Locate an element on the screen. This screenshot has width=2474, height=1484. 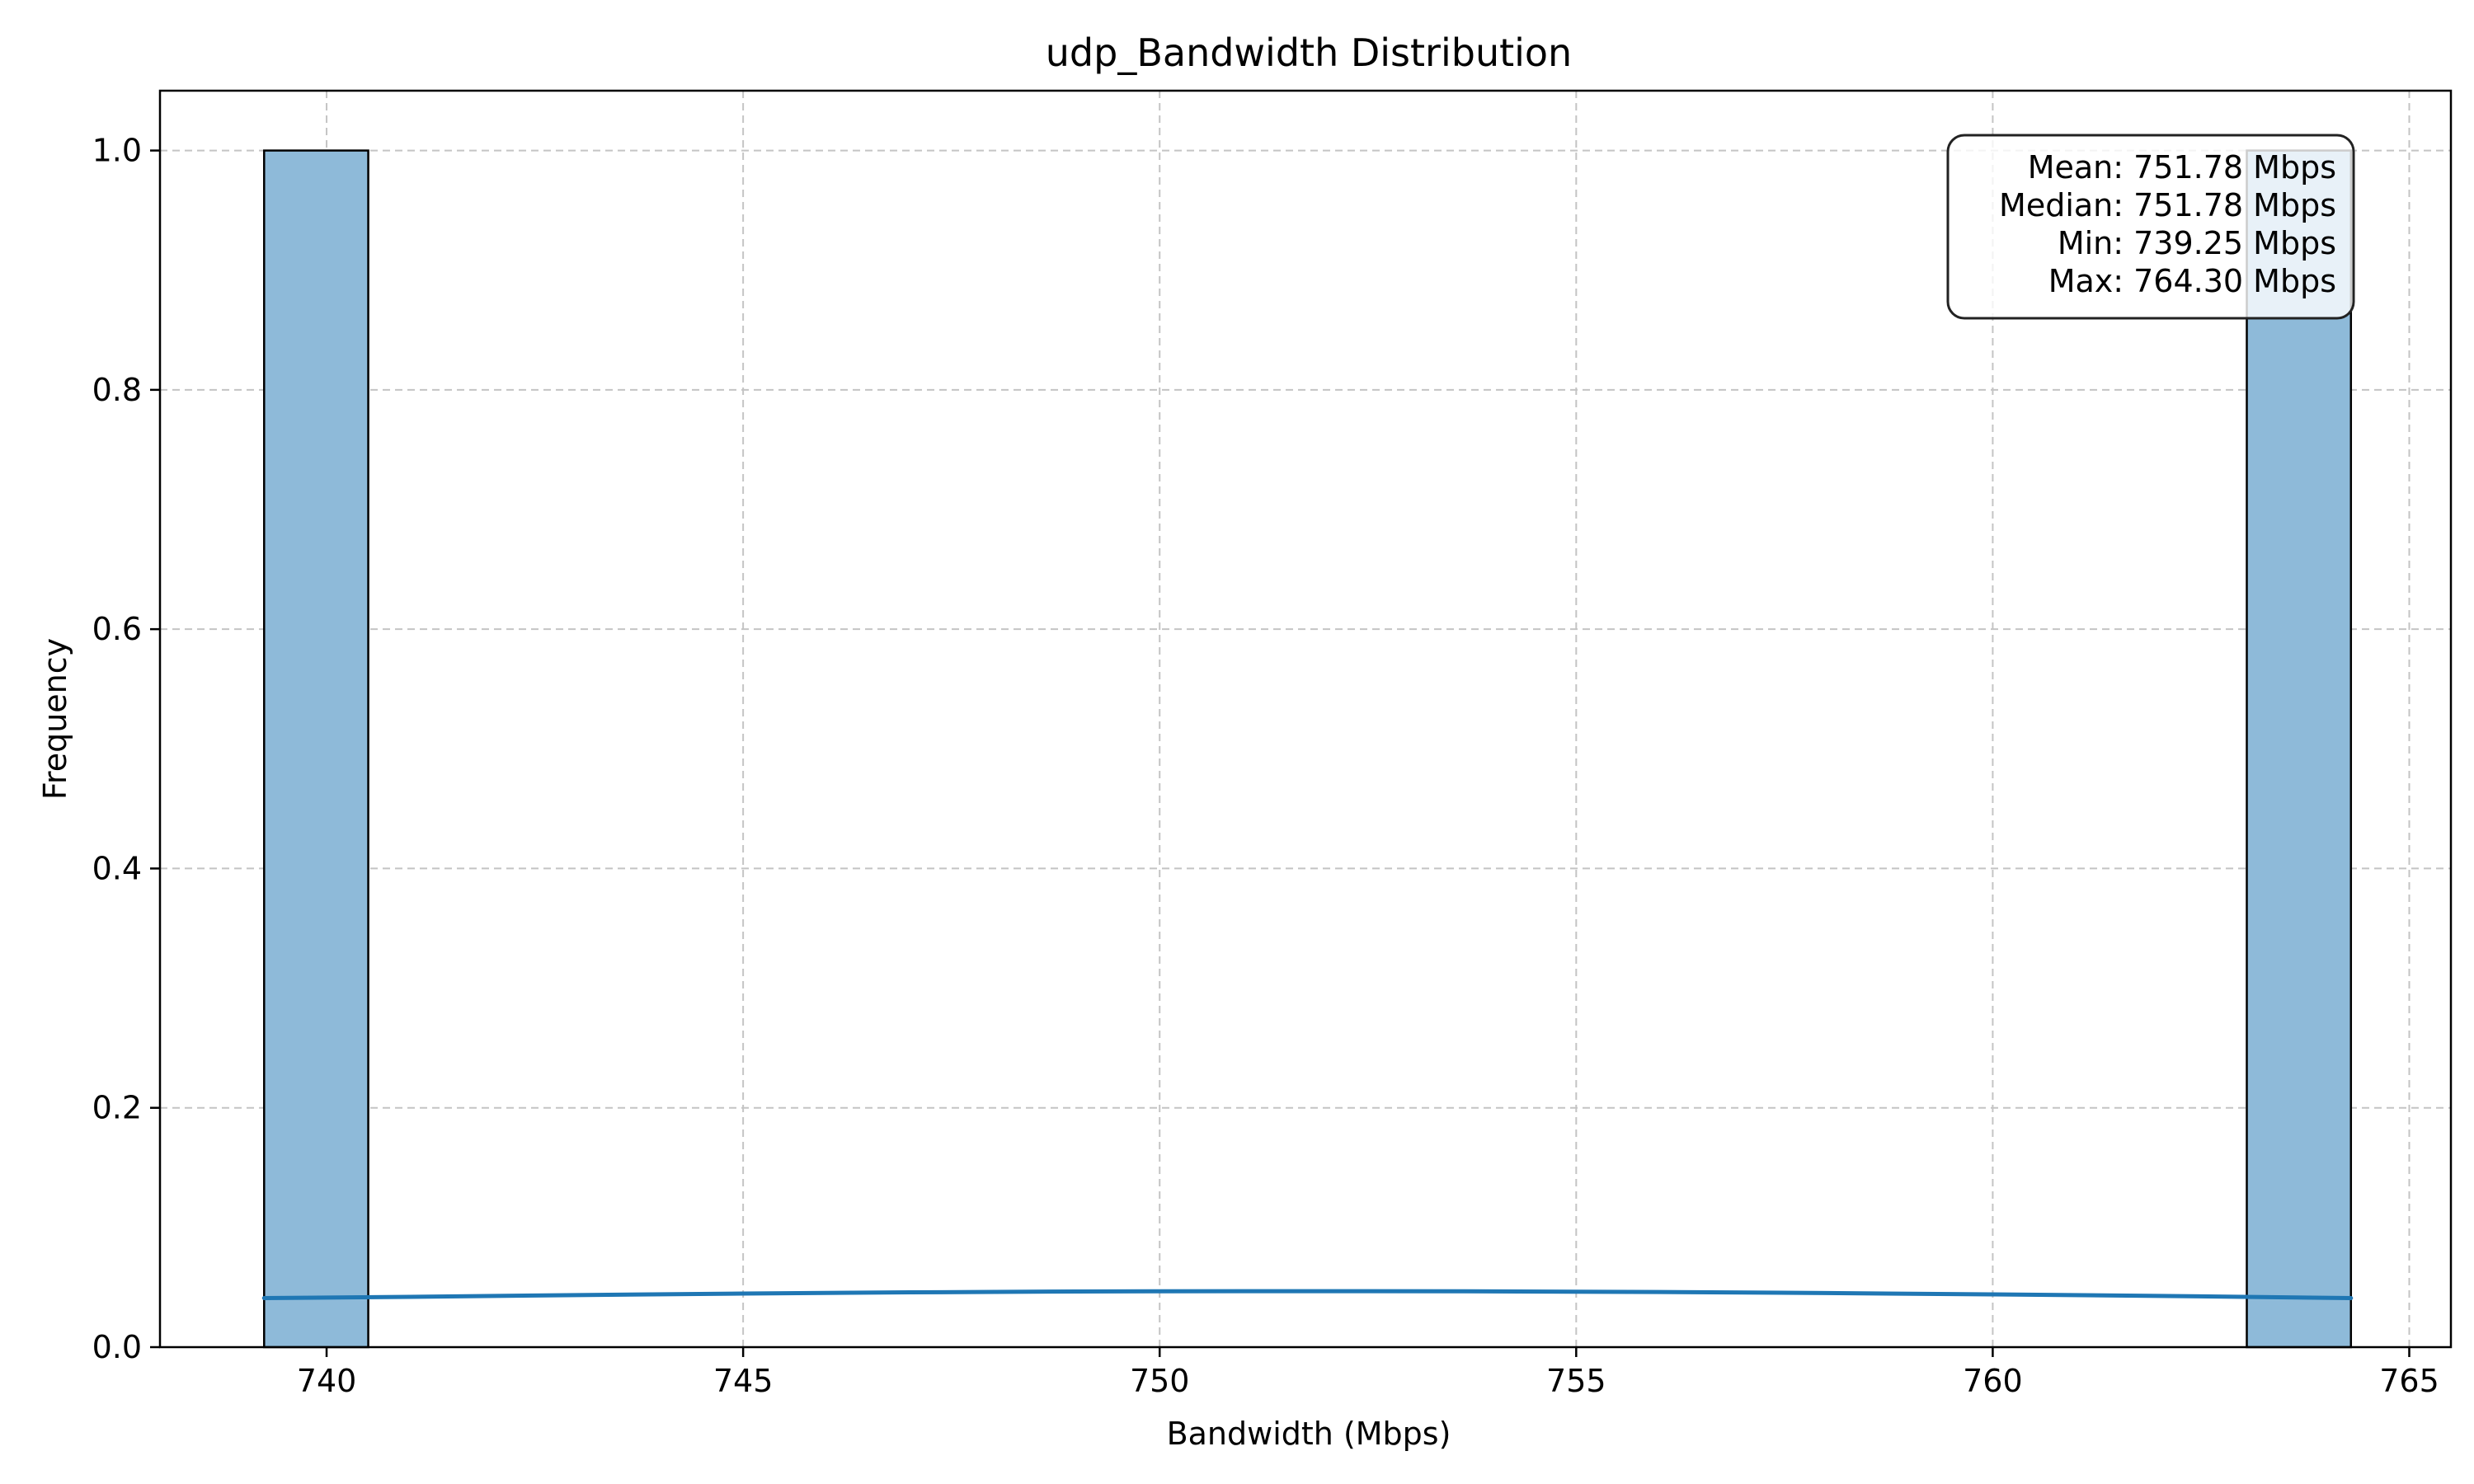
x-tick-label: 750 is located at coordinates (1160, 1381).